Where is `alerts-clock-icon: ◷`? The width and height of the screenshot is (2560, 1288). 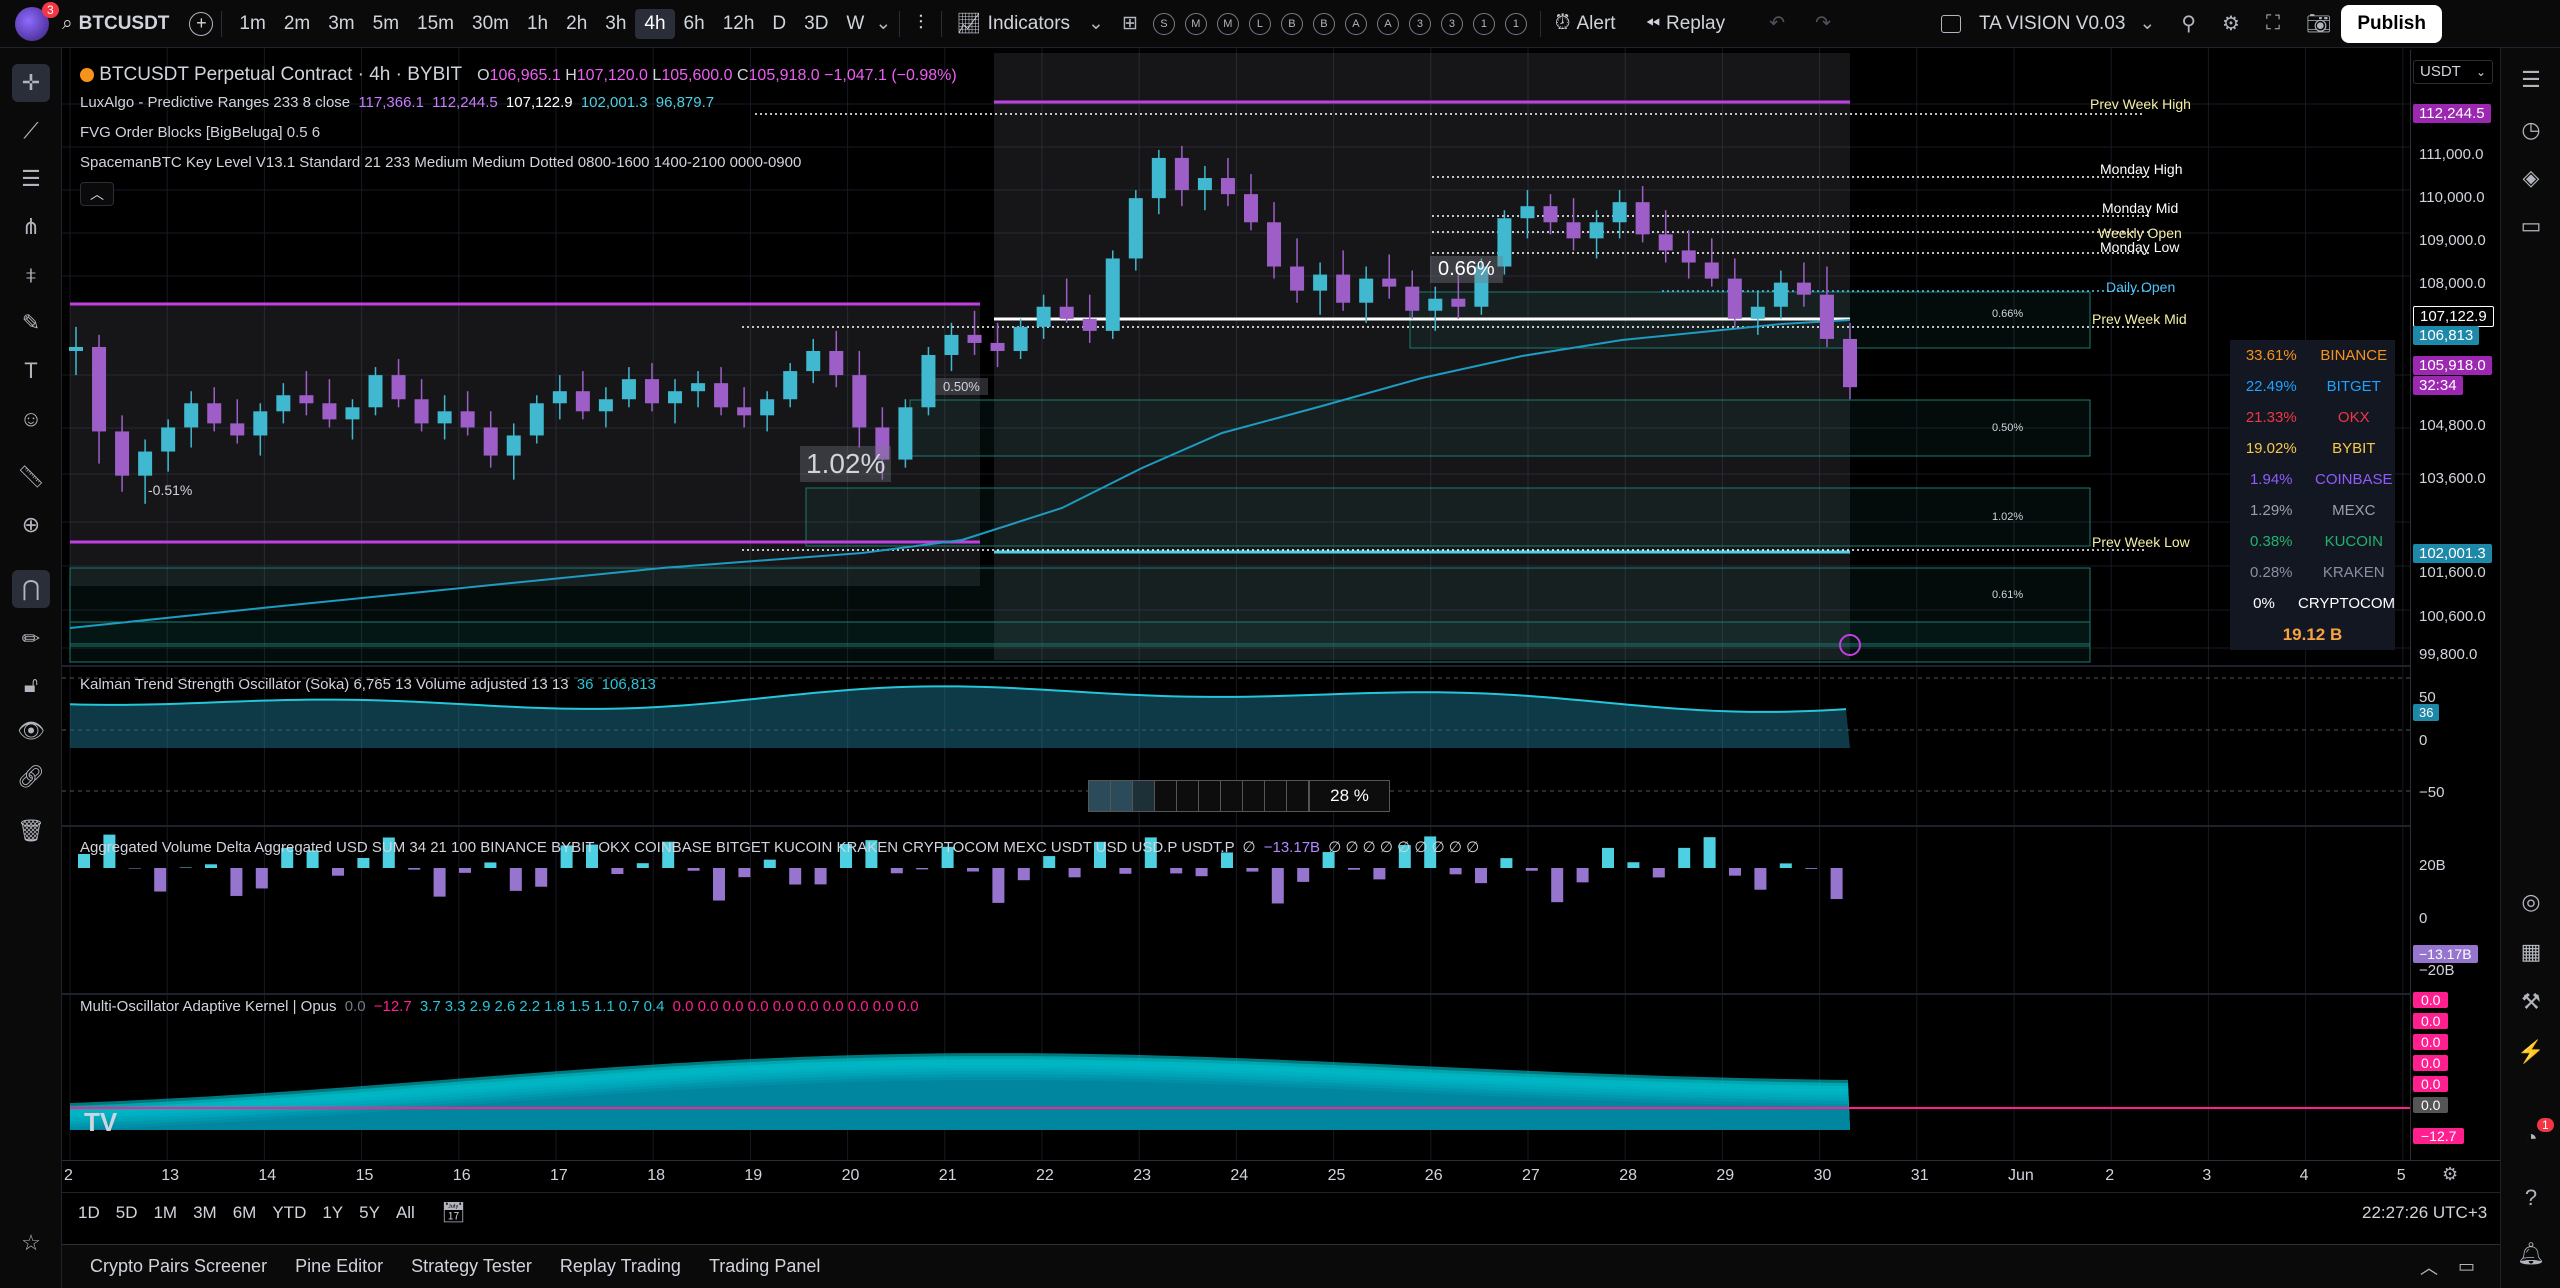 alerts-clock-icon: ◷ is located at coordinates (2531, 129).